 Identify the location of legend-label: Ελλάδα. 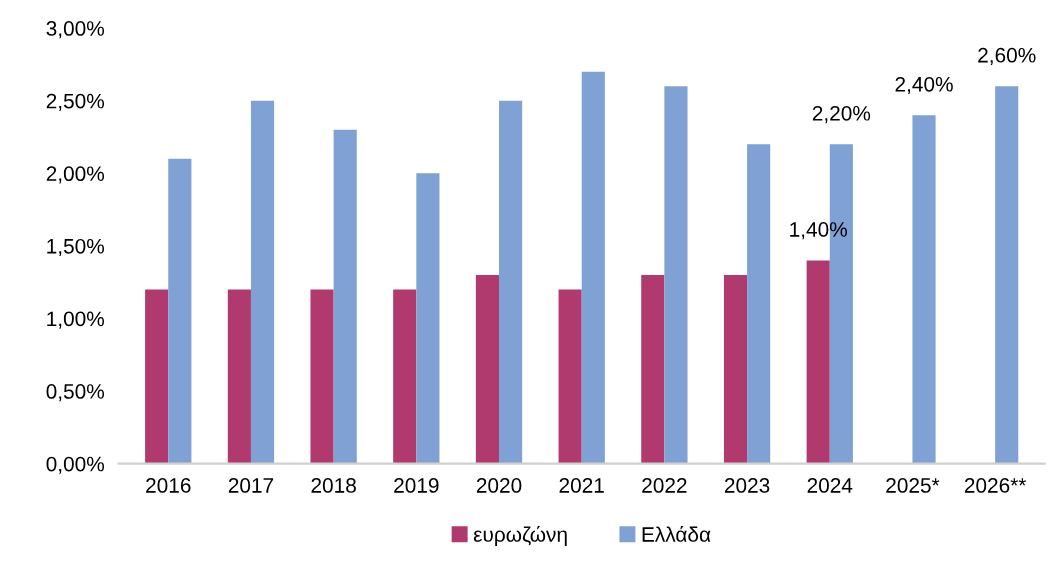
(676, 533).